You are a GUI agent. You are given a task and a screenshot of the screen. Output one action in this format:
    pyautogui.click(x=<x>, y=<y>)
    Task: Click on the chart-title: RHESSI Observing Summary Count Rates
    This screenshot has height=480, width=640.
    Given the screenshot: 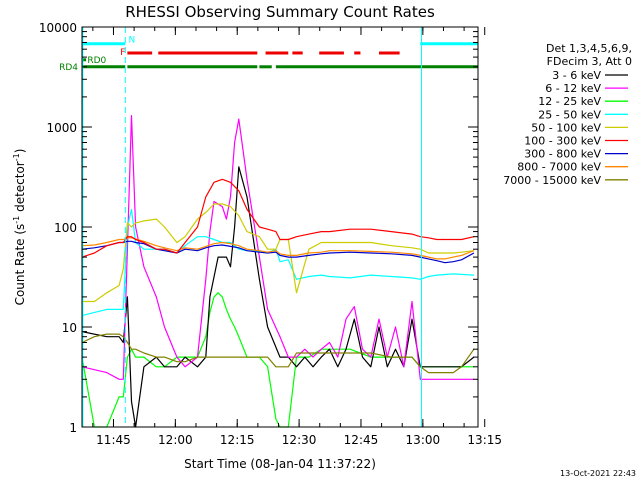 What is the action you would take?
    pyautogui.click(x=280, y=12)
    